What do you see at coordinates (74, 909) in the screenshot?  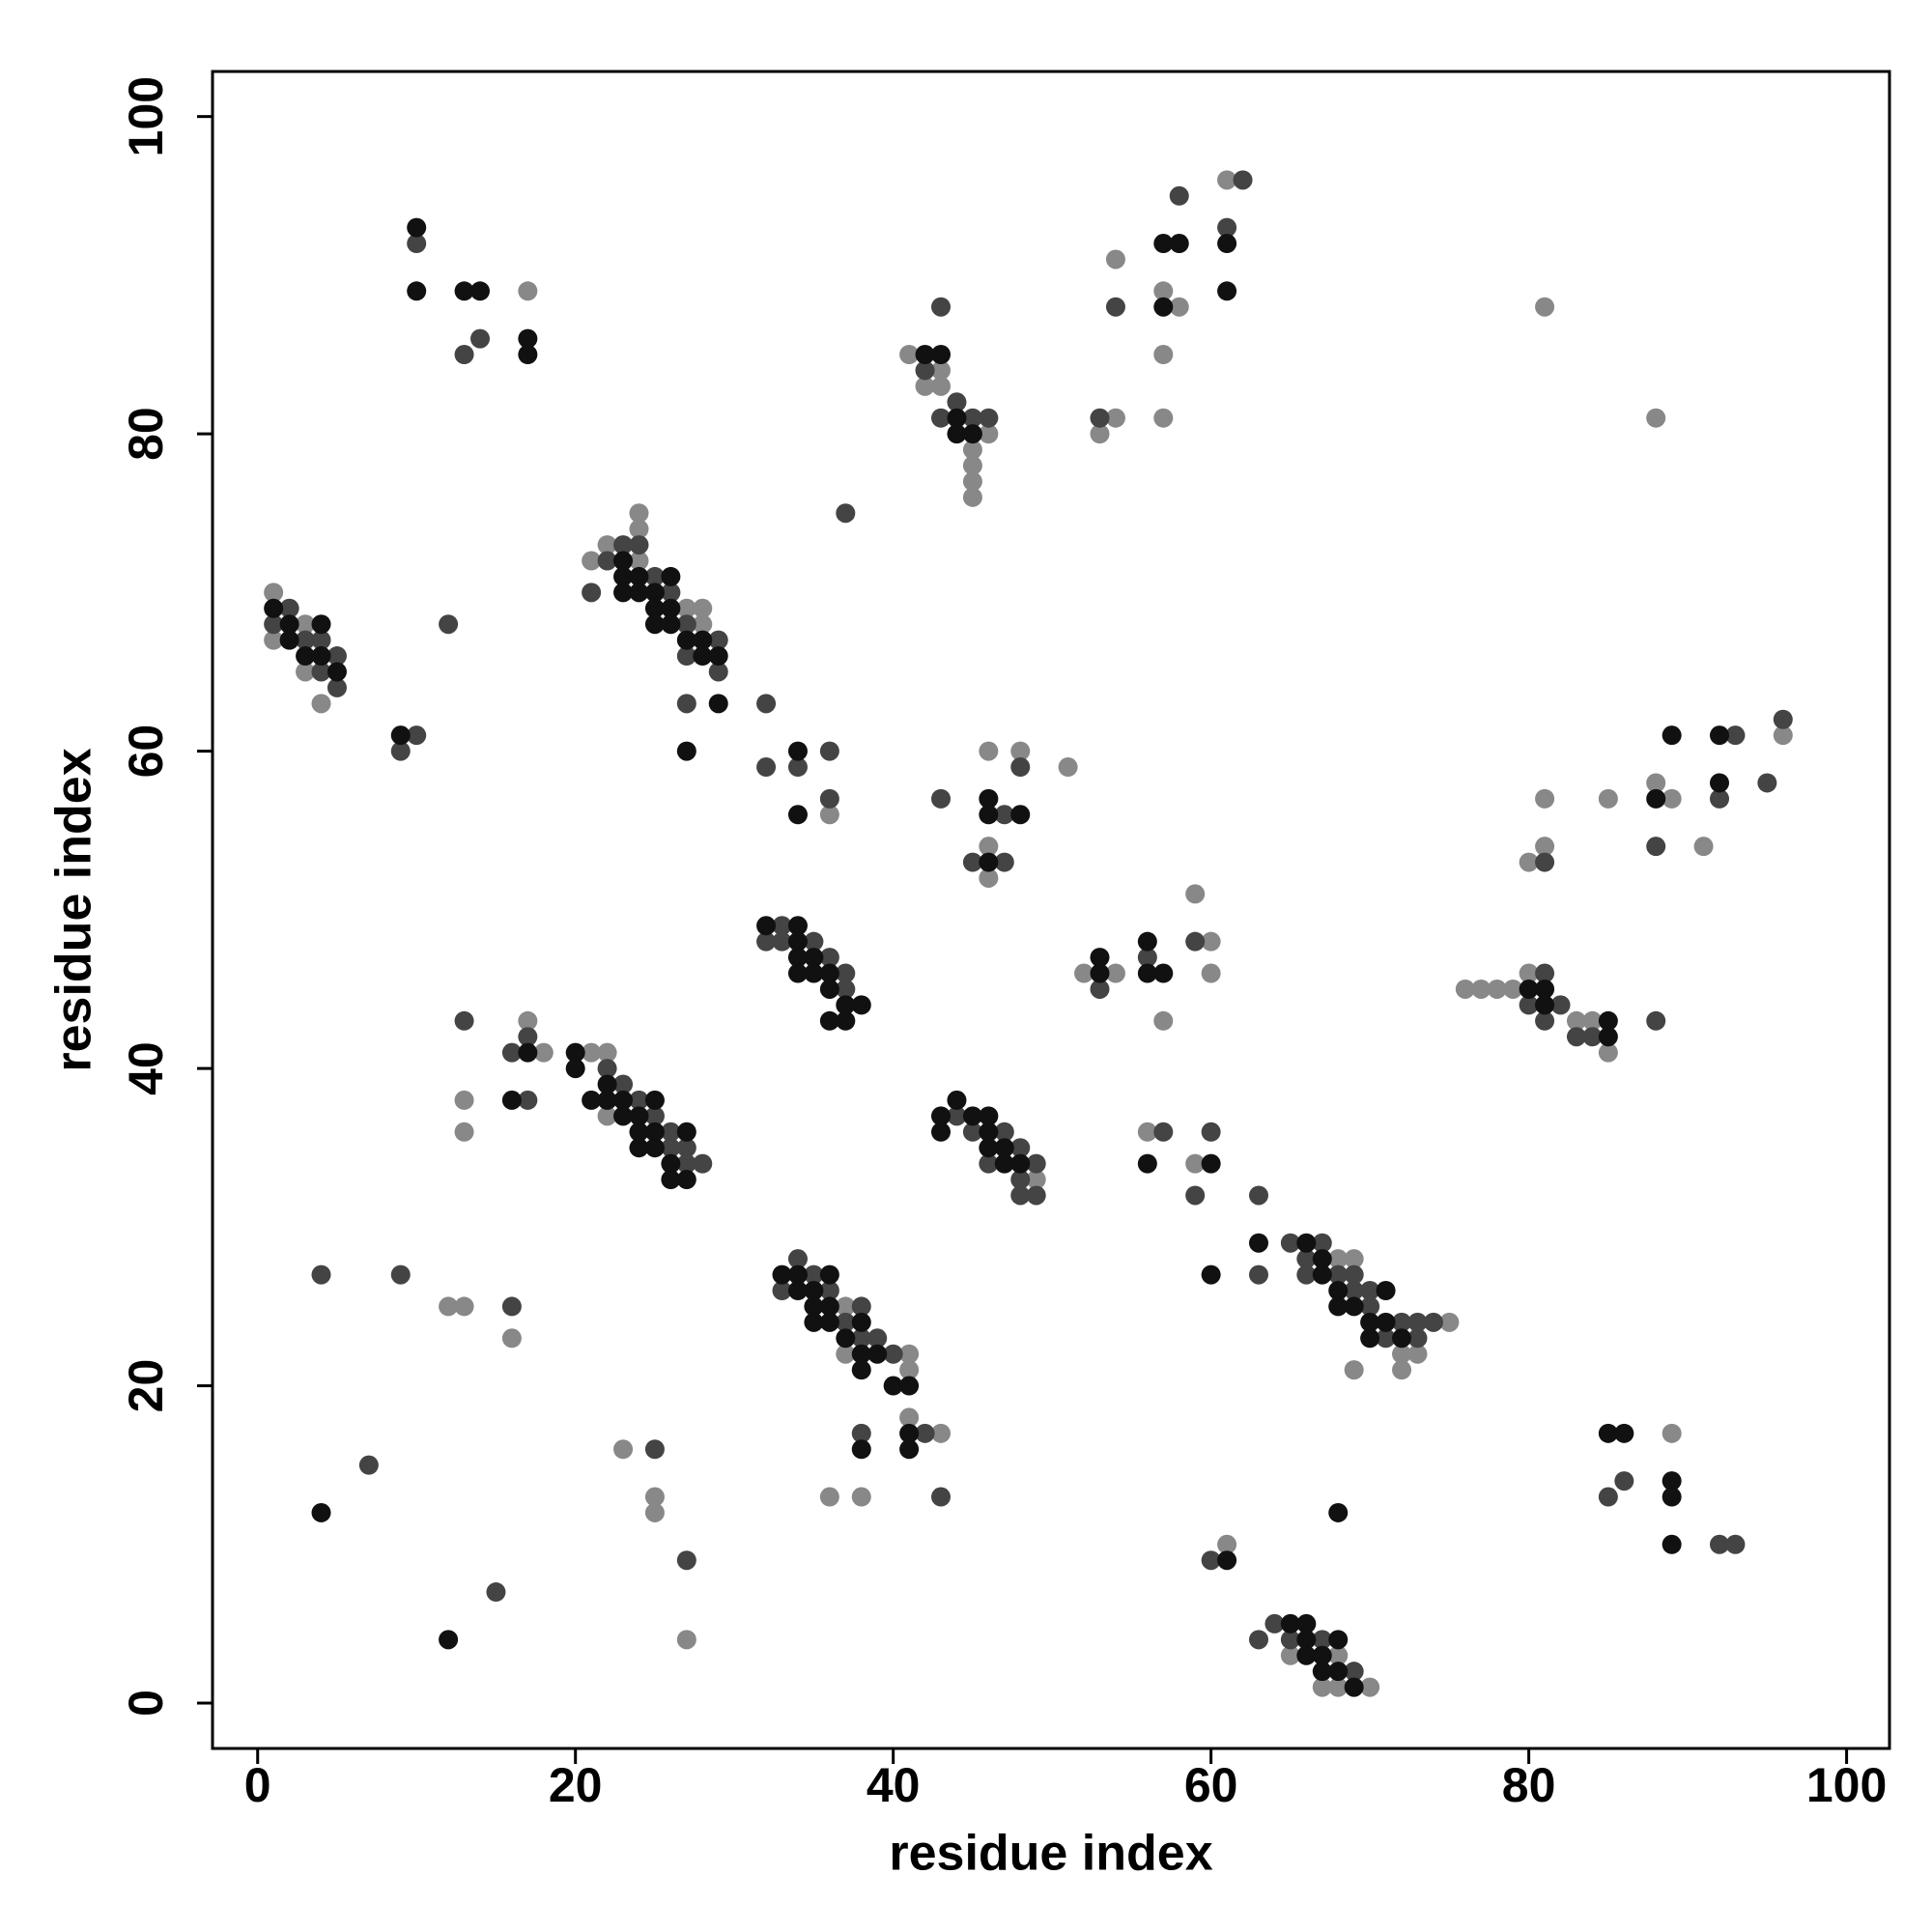 I see `y-axis-title: residue index` at bounding box center [74, 909].